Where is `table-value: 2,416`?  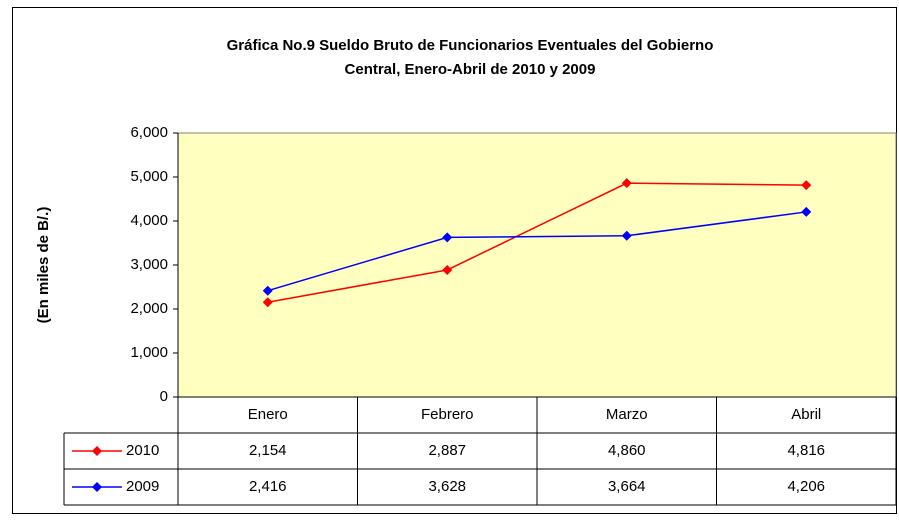
table-value: 2,416 is located at coordinates (268, 486).